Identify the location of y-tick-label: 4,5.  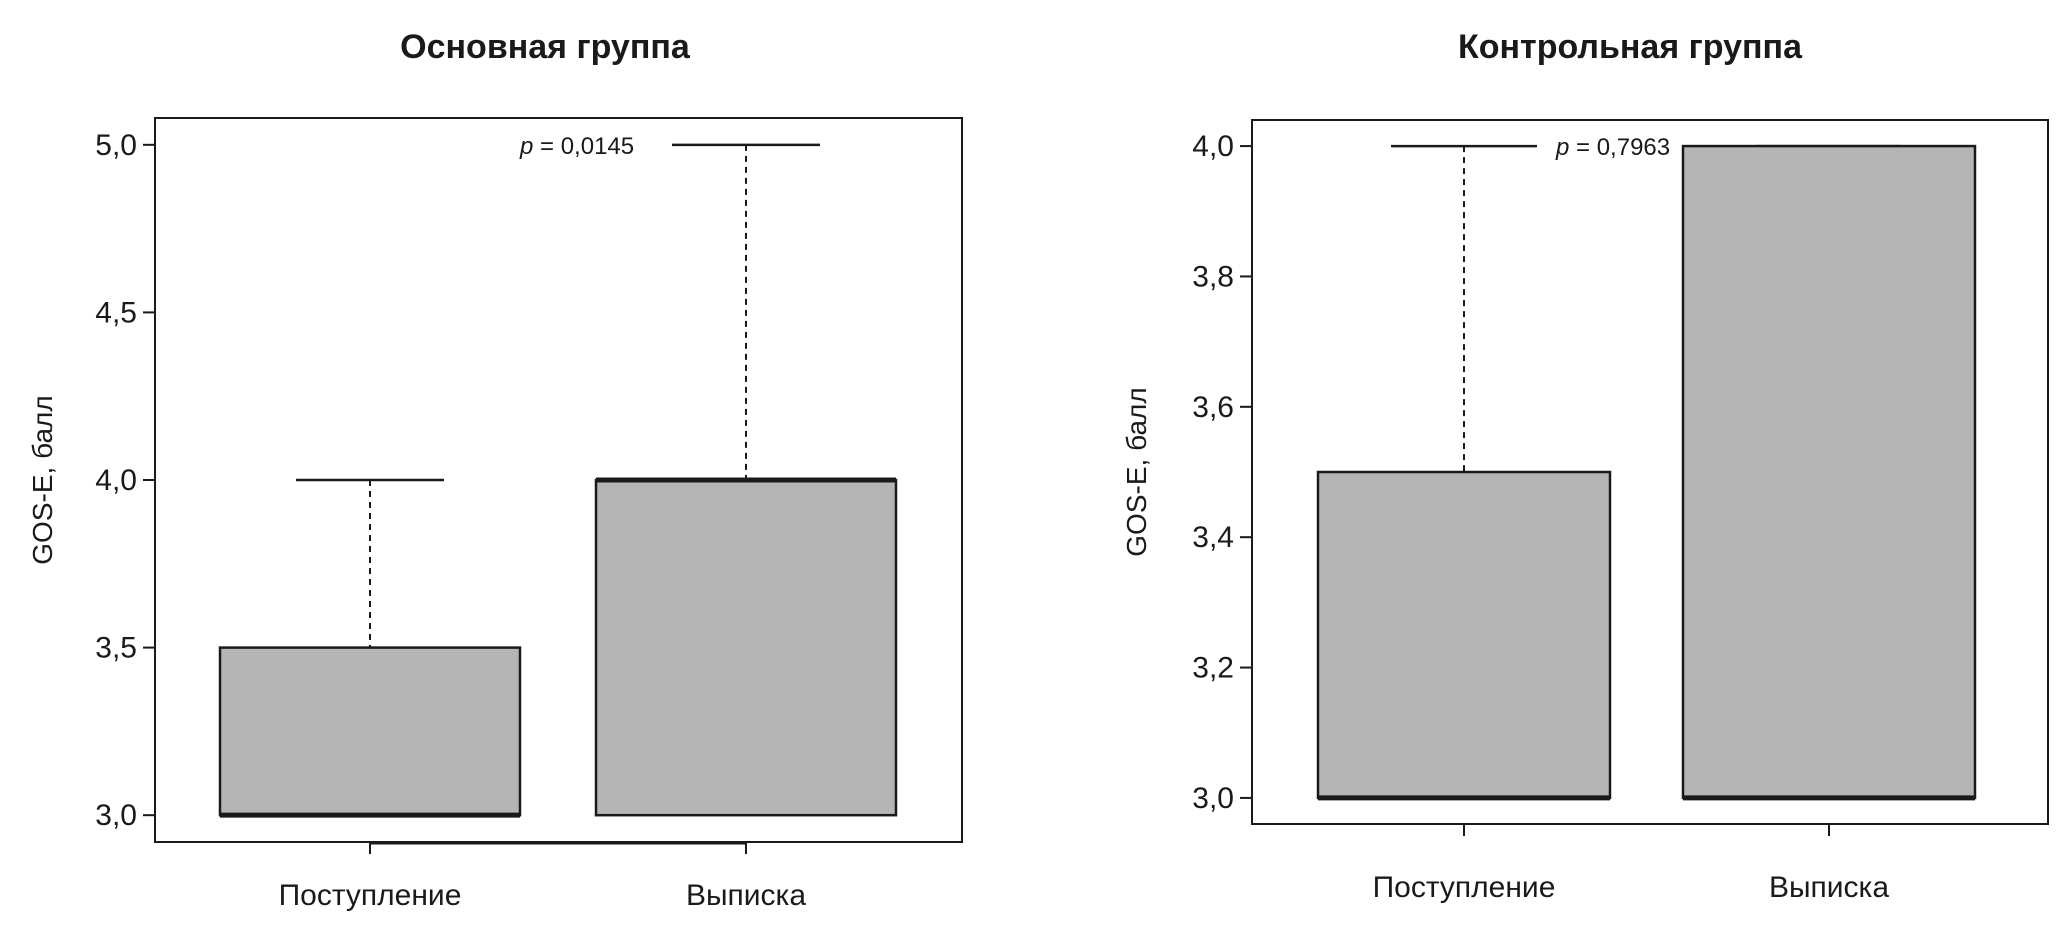
(116, 312).